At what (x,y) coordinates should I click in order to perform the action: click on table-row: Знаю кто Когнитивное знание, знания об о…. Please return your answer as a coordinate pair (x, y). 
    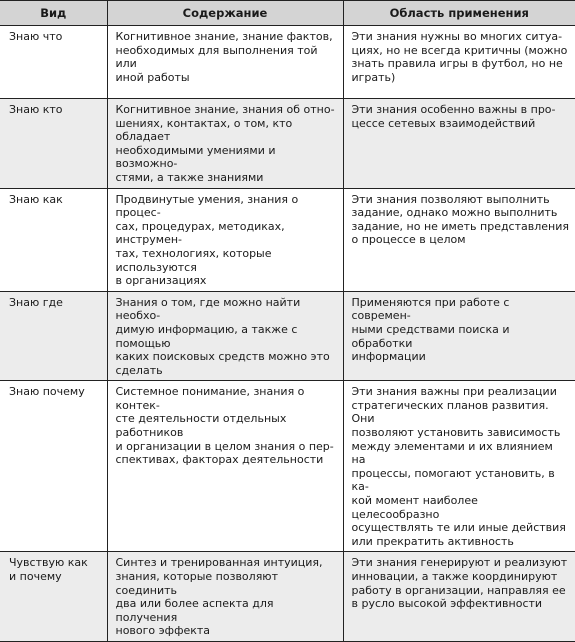
    Looking at the image, I should click on (287, 143).